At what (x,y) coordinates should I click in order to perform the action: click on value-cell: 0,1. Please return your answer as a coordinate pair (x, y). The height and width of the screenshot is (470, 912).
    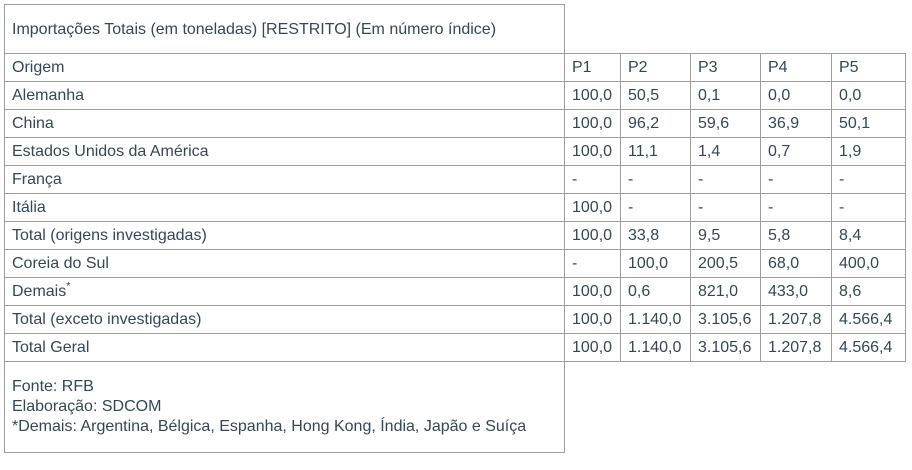
    Looking at the image, I should click on (725, 95).